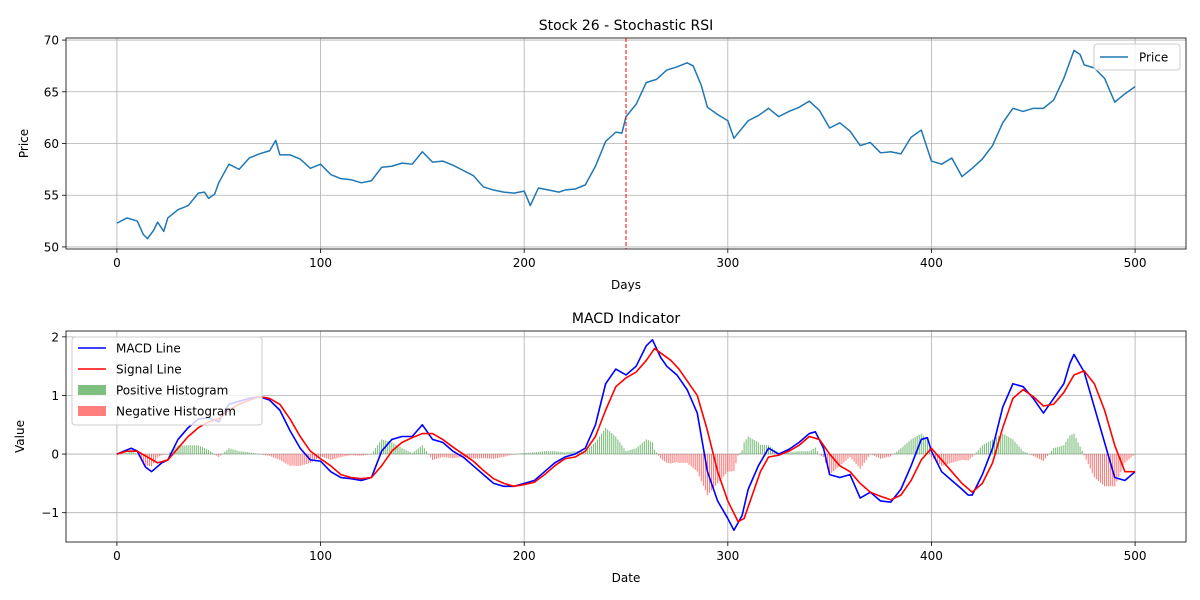 The width and height of the screenshot is (1200, 600). I want to click on y-tick-label: 0, so click(55, 455).